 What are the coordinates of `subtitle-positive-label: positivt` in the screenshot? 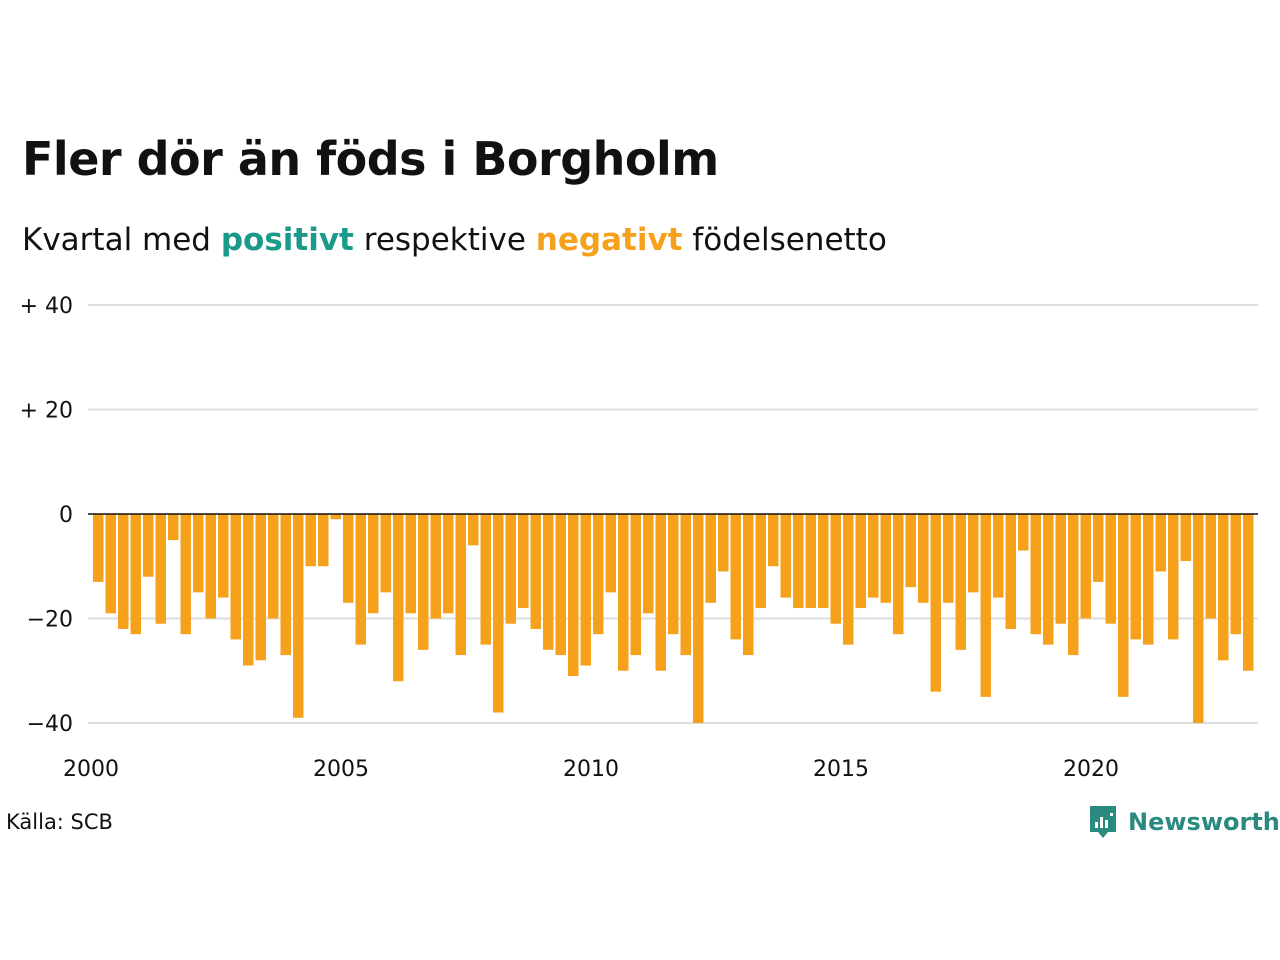 It's located at (287, 240).